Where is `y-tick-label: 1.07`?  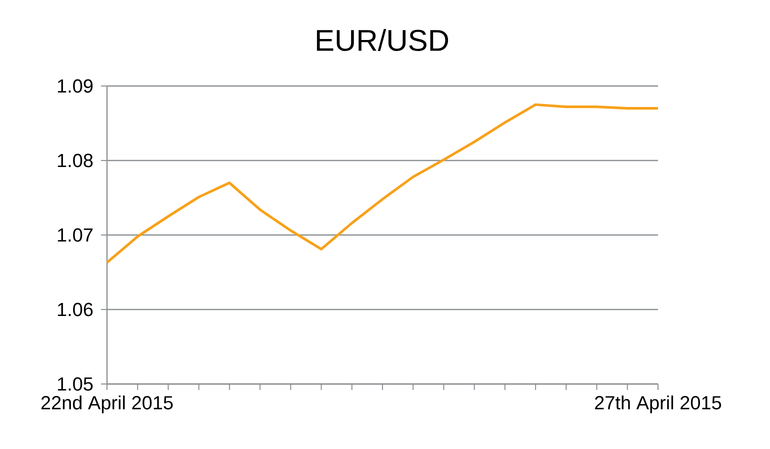 y-tick-label: 1.07 is located at coordinates (75, 235).